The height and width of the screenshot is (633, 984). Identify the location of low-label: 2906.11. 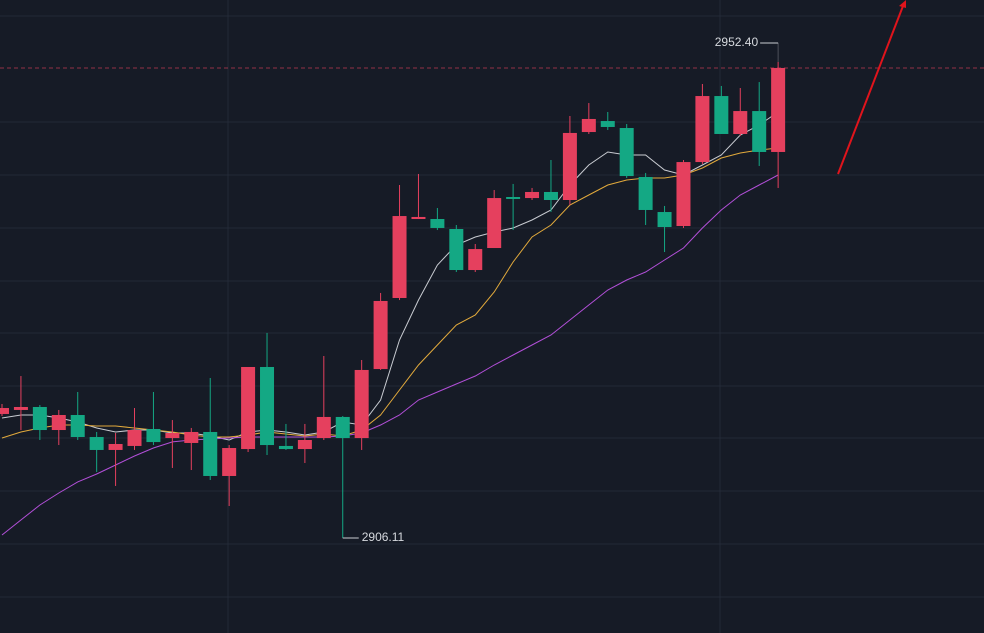
(383, 537).